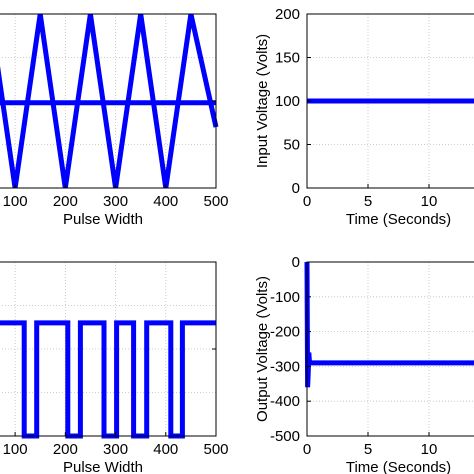  What do you see at coordinates (165, 449) in the screenshot?
I see `bl-xtick-label-3: 400` at bounding box center [165, 449].